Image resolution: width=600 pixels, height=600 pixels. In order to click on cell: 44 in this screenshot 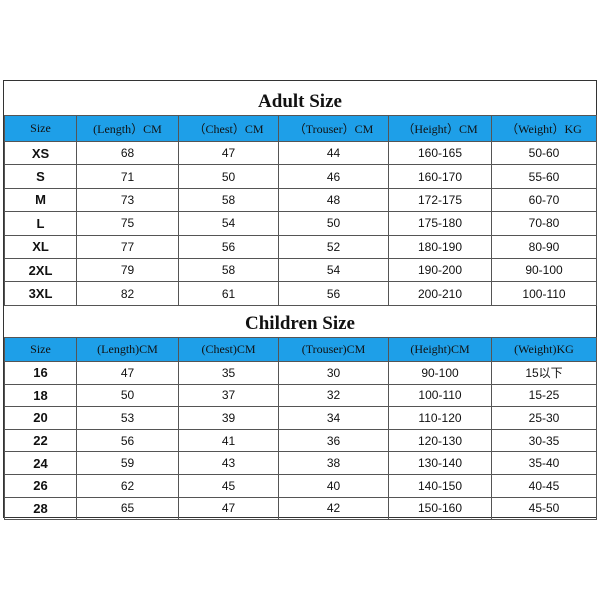, I will do `click(333, 153)`.